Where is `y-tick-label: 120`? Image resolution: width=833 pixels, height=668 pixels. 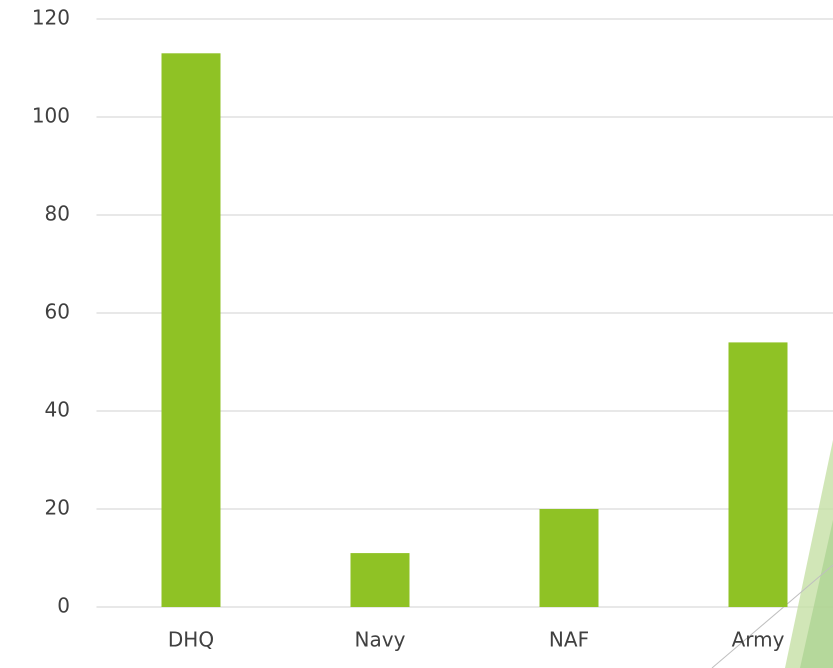 y-tick-label: 120 is located at coordinates (51, 18).